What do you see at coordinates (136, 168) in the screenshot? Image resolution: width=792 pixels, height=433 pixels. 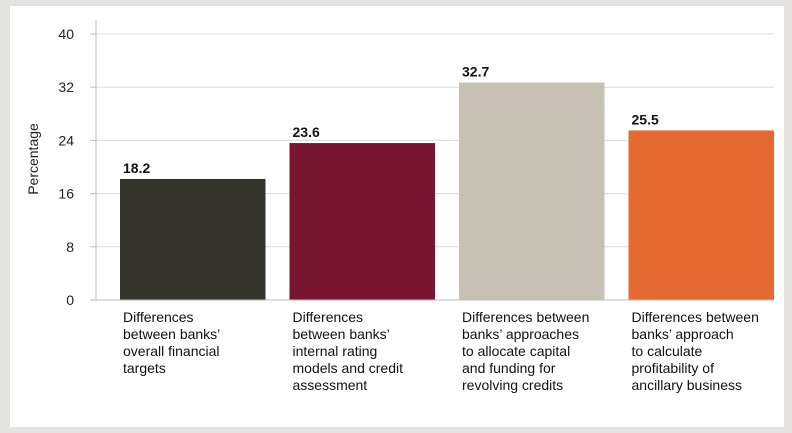 I see `data-label: 18.2` at bounding box center [136, 168].